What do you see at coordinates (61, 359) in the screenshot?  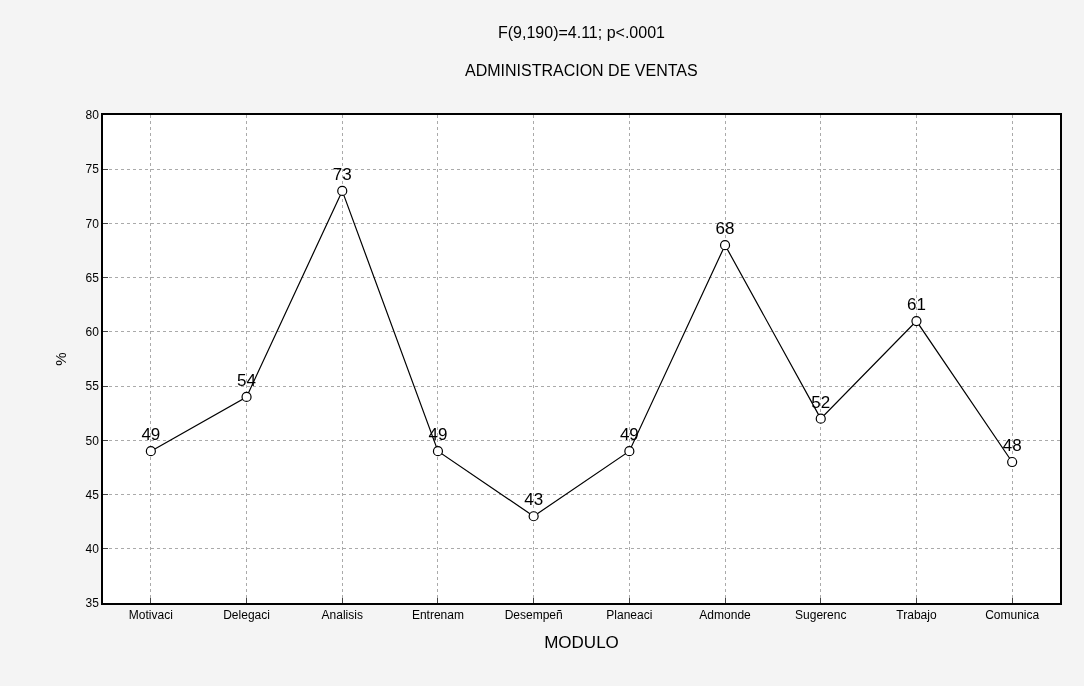 I see `y-axis-title: %` at bounding box center [61, 359].